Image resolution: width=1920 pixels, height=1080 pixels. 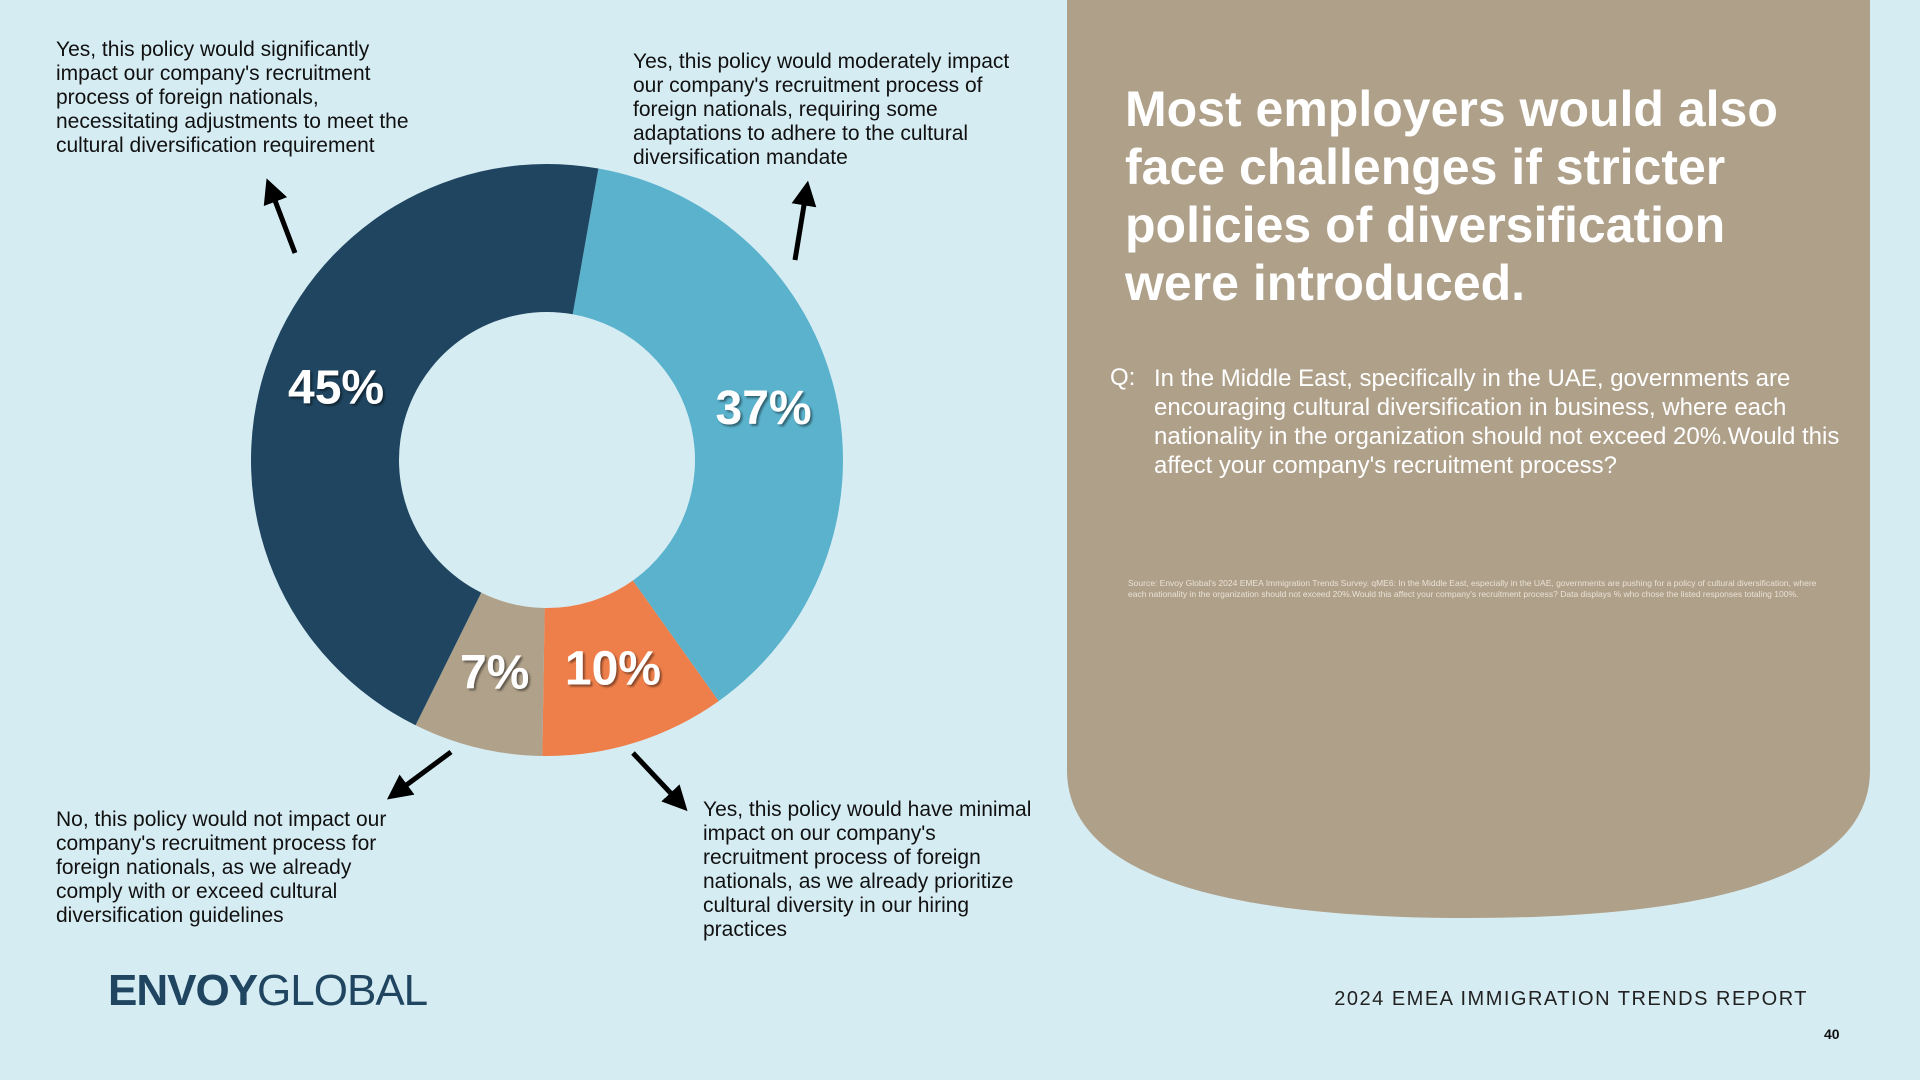 What do you see at coordinates (1832, 1034) in the screenshot?
I see `page-number: 40` at bounding box center [1832, 1034].